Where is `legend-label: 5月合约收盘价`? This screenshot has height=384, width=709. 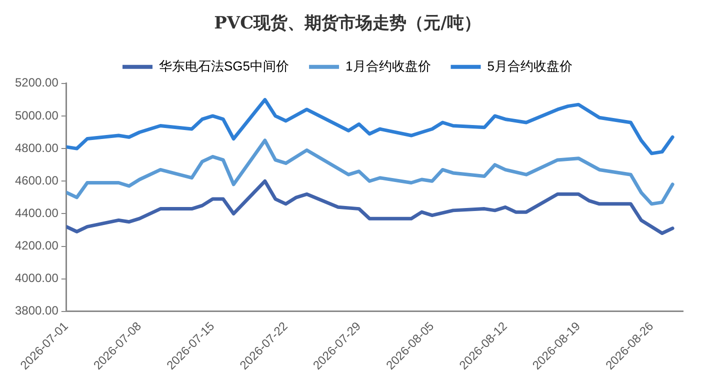 legend-label: 5月合约收盘价 is located at coordinates (529, 66).